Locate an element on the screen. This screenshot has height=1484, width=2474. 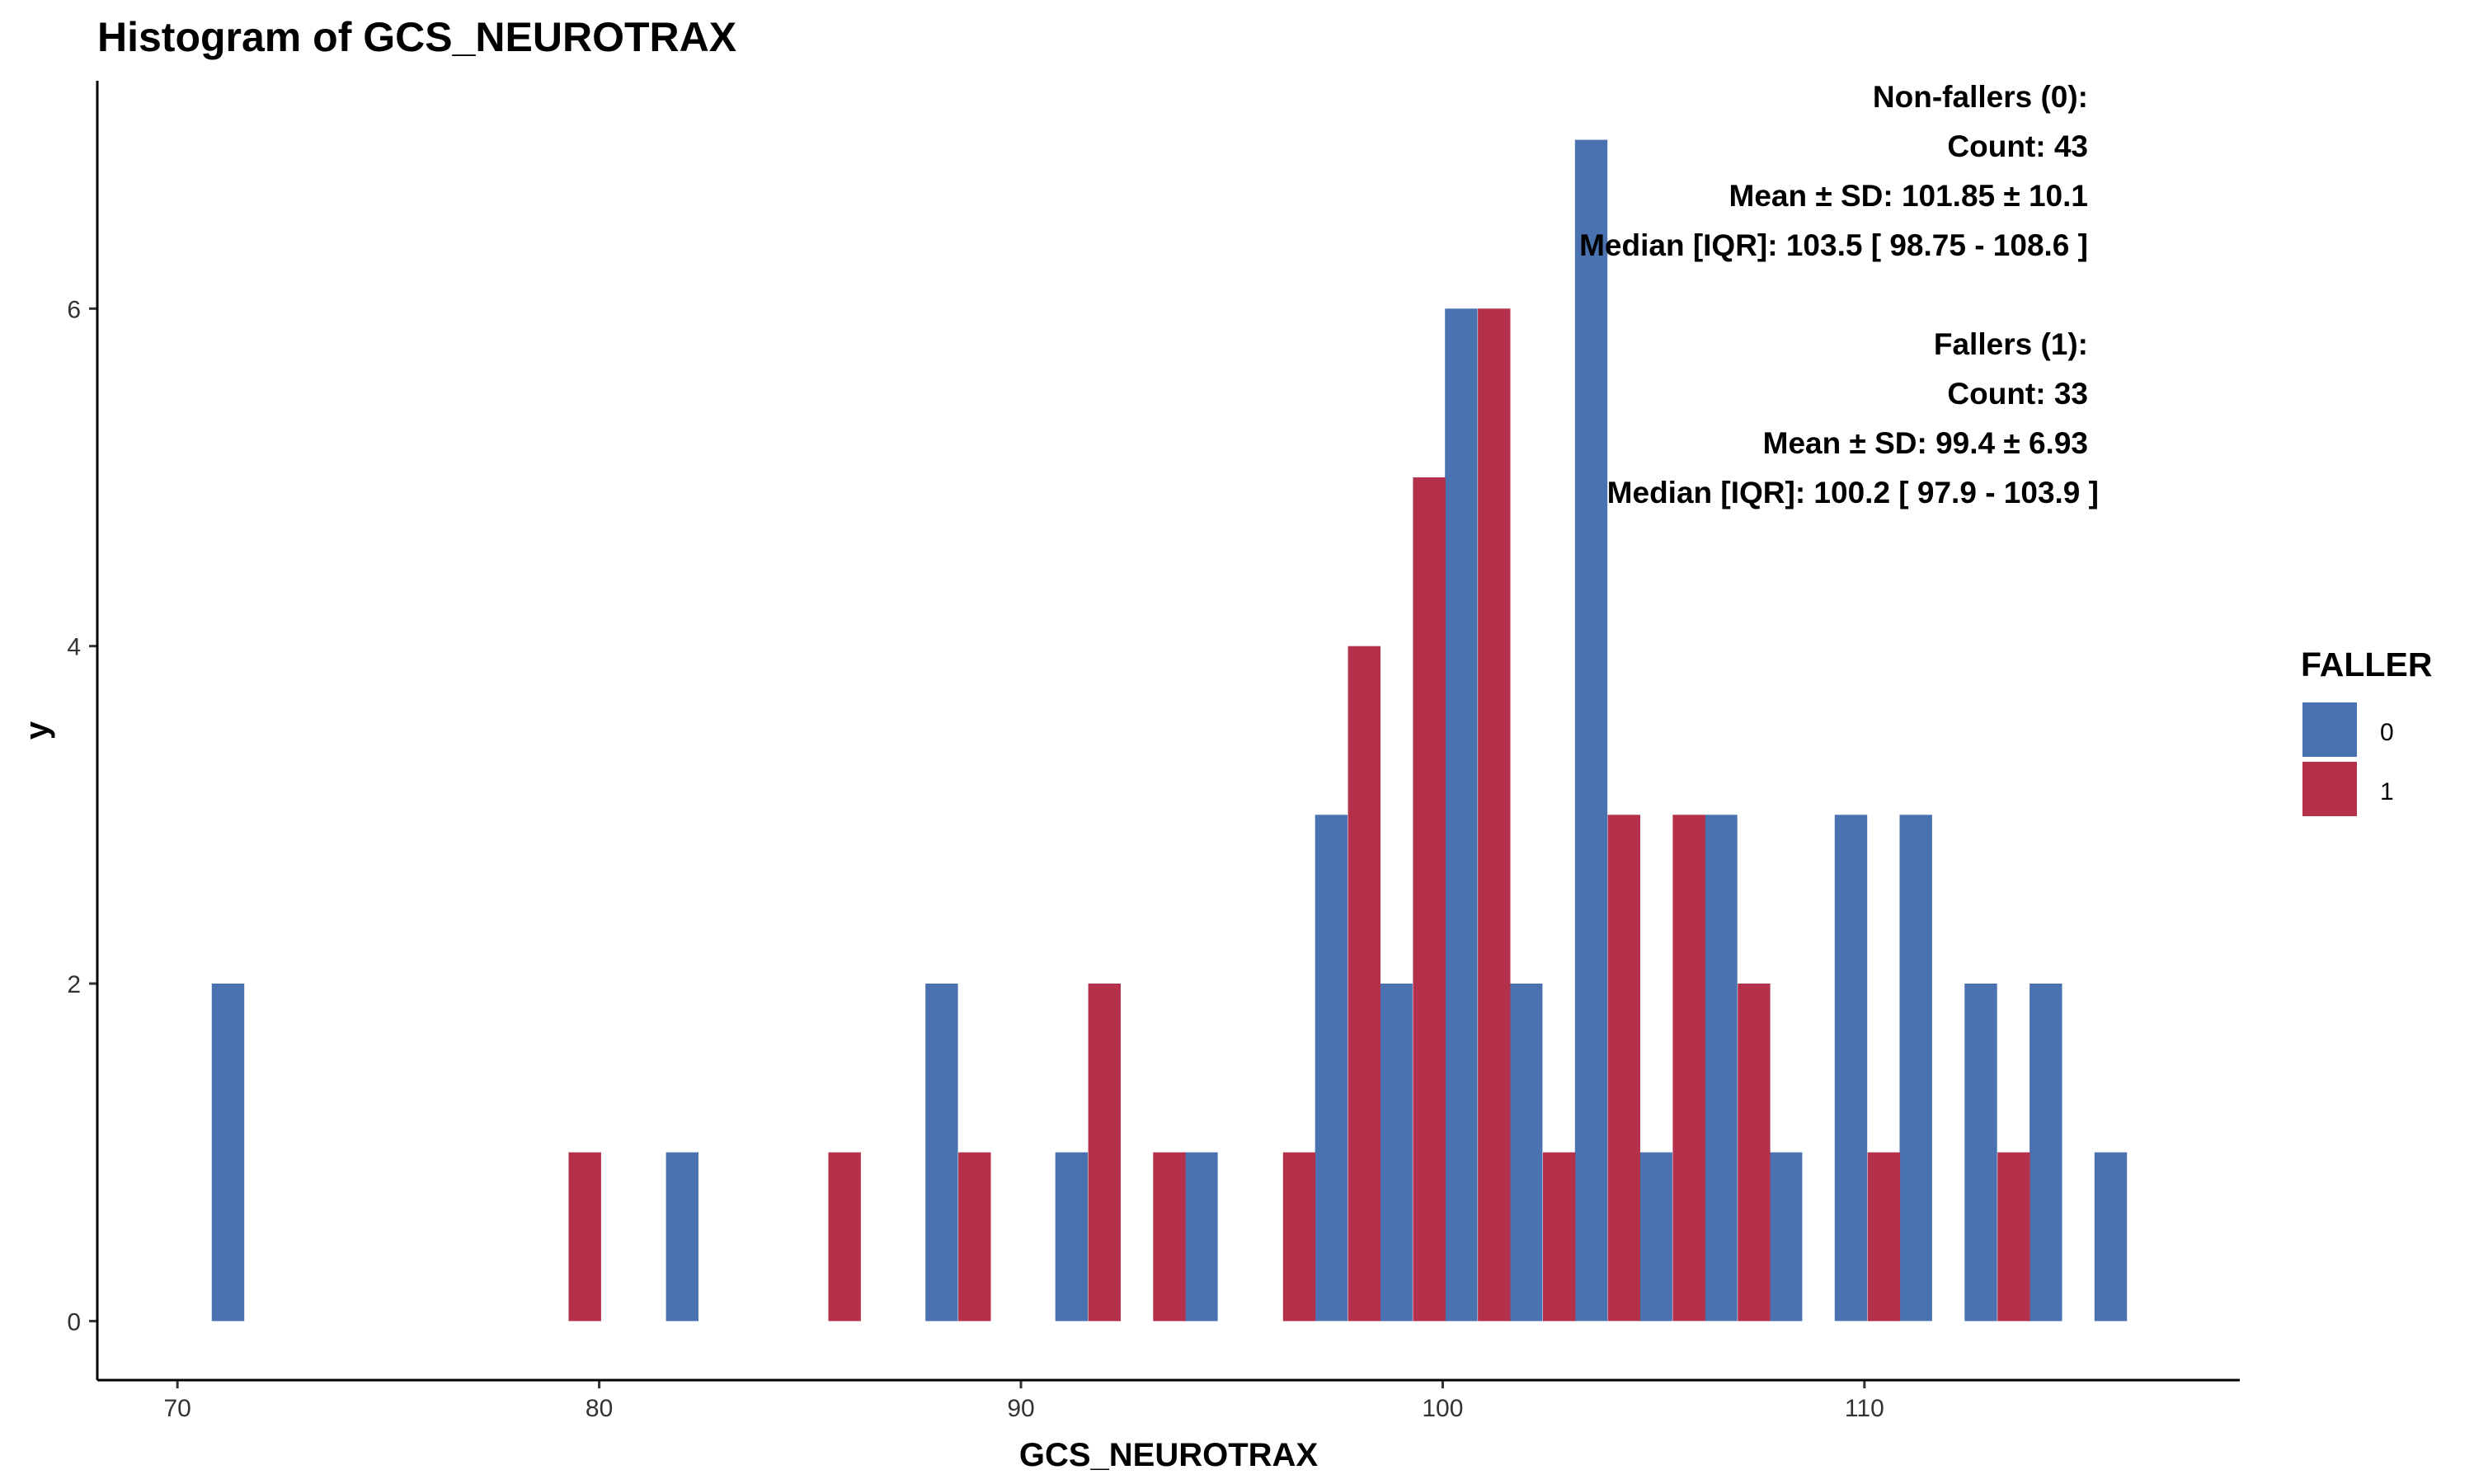
legend-label-0: 0 is located at coordinates (2387, 732).